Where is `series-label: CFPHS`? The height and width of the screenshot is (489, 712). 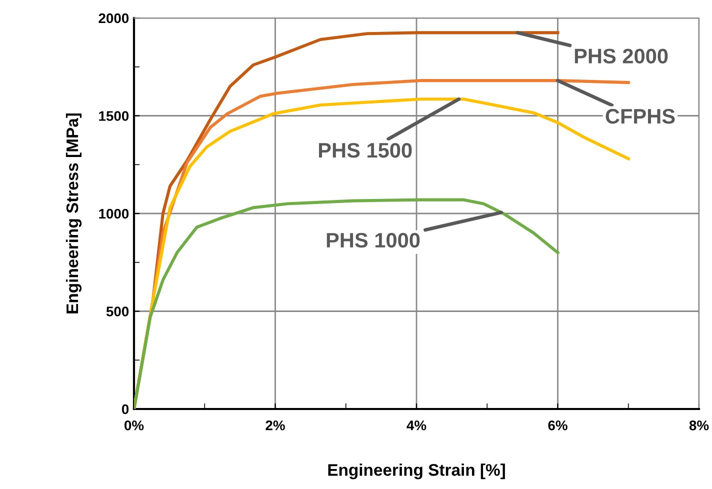
series-label: CFPHS is located at coordinates (640, 116).